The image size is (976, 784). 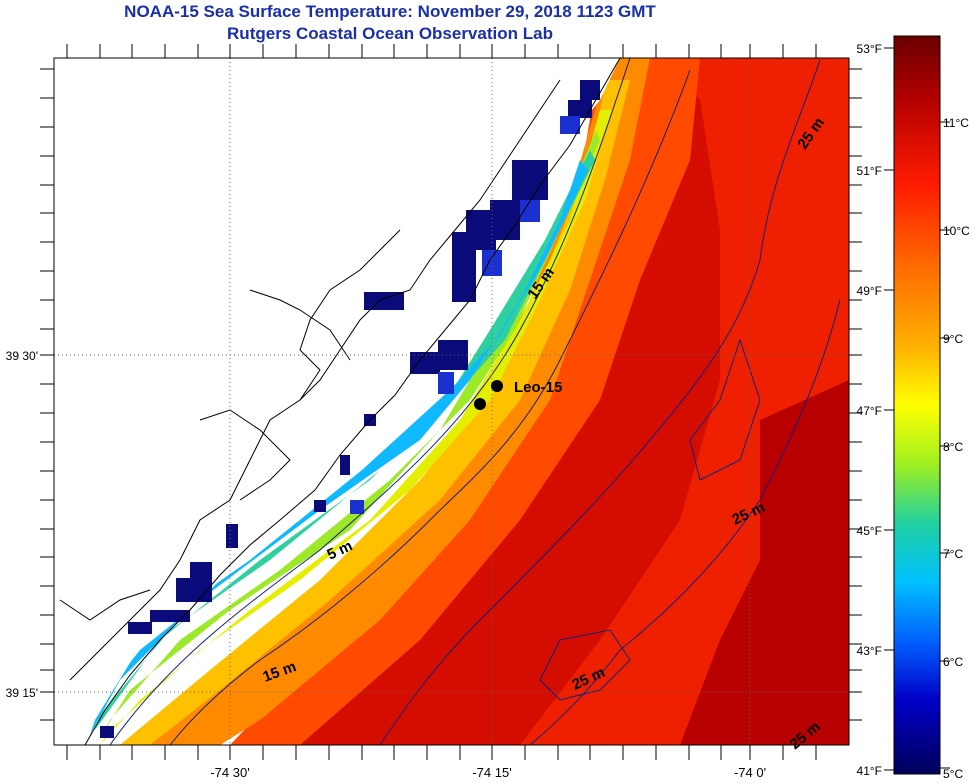 I want to click on colorbar-c-9: 9°C, so click(x=953, y=339).